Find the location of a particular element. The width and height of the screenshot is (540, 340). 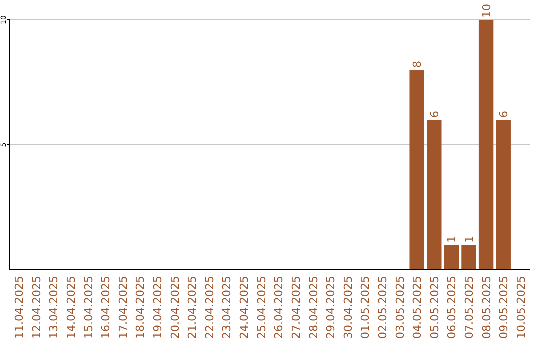

x-tick-label: 05.05.2025 is located at coordinates (435, 307).